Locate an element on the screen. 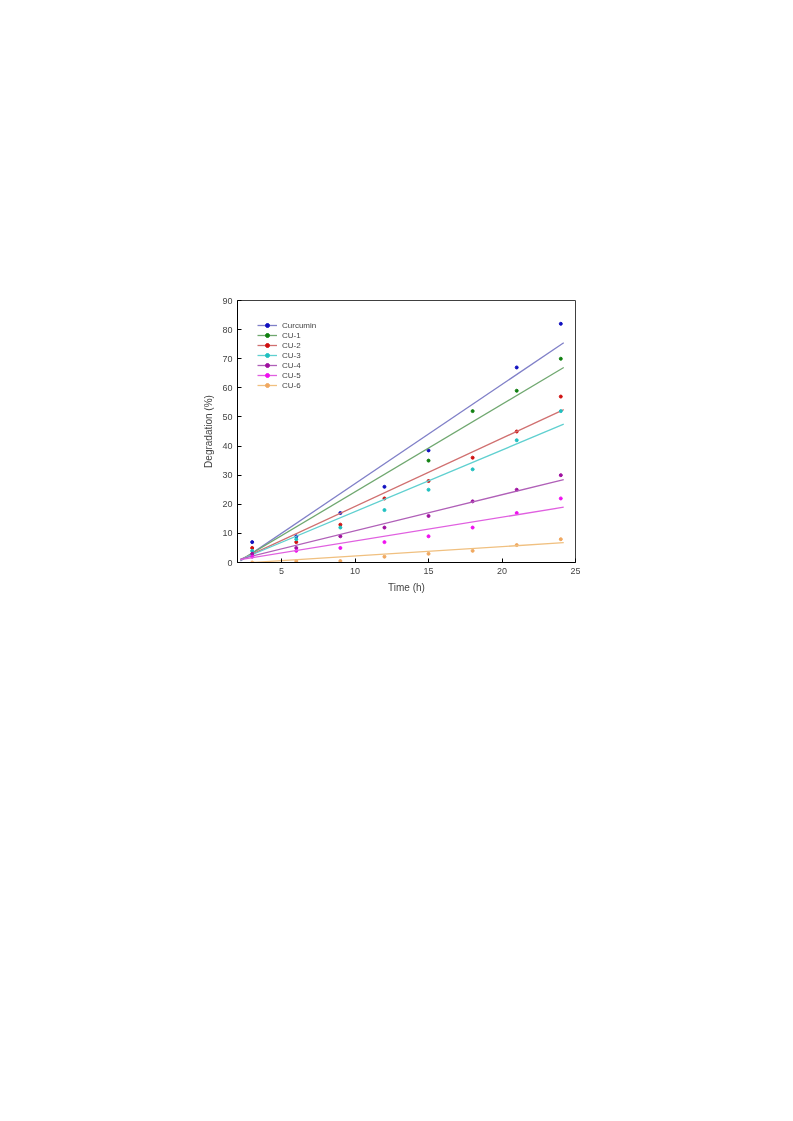 This screenshot has height=1121, width=793. legend-label: CU-2 is located at coordinates (292, 345).